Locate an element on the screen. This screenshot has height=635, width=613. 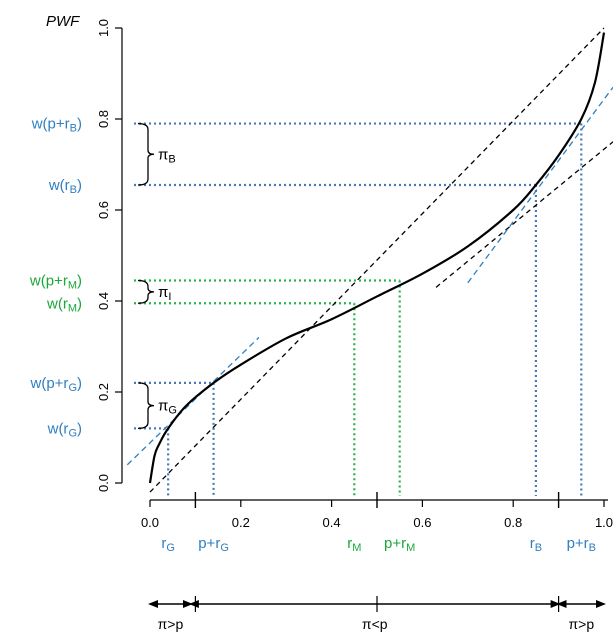
x-marker-label: p+rM is located at coordinates (399, 544).